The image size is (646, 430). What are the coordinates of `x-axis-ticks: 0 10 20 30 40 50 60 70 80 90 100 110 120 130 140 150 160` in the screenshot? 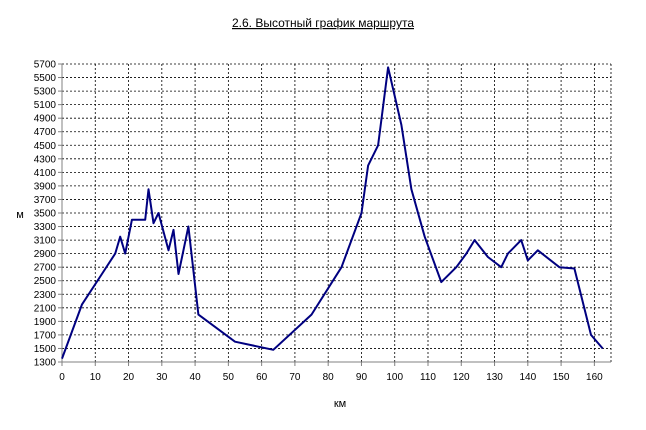 It's located at (331, 372).